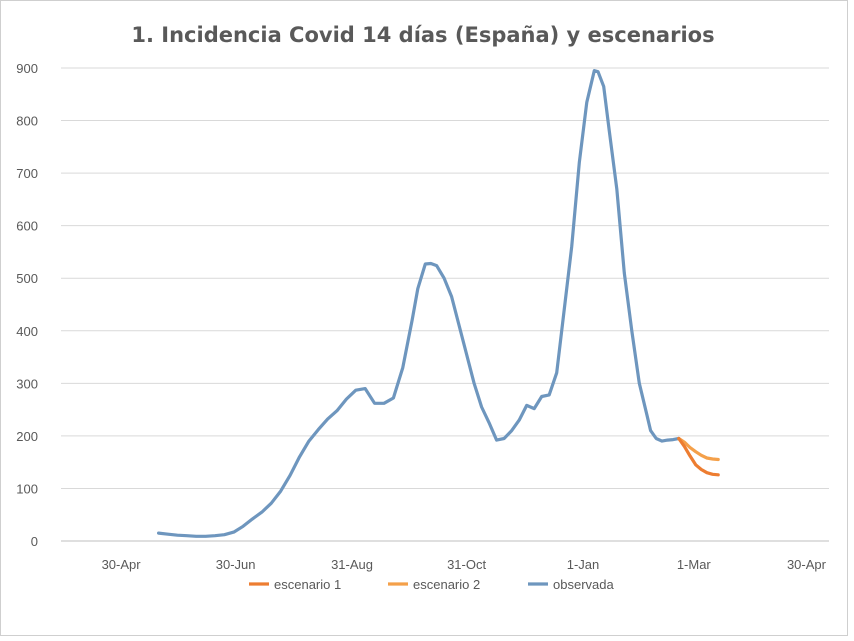 The width and height of the screenshot is (854, 641). What do you see at coordinates (27, 278) in the screenshot?
I see `y-tick-label: 500` at bounding box center [27, 278].